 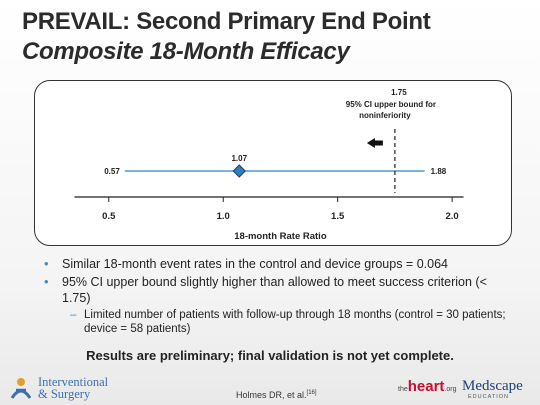 I want to click on slide-title: PREVAIL: Second Primary End Point, so click(x=226, y=21).